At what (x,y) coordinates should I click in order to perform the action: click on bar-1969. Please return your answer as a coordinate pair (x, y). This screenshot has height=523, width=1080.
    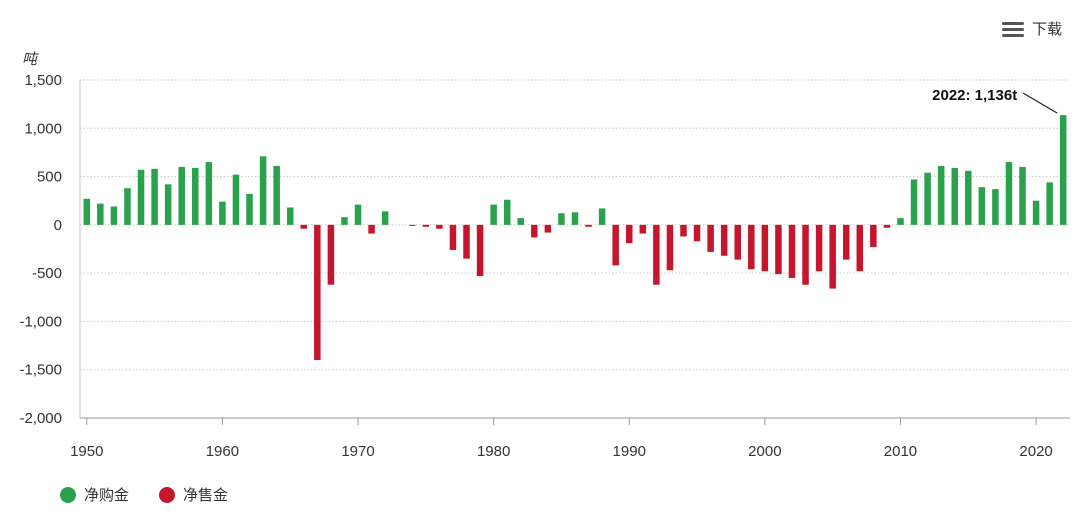
    Looking at the image, I should click on (344, 221).